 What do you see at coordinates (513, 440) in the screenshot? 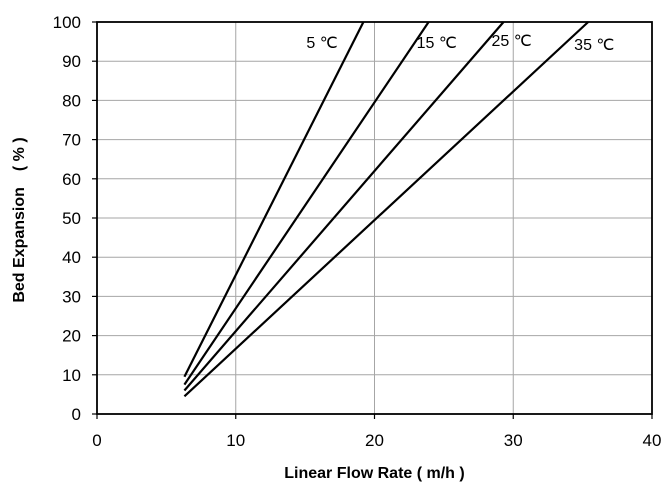
I see `x-tick-label: 30` at bounding box center [513, 440].